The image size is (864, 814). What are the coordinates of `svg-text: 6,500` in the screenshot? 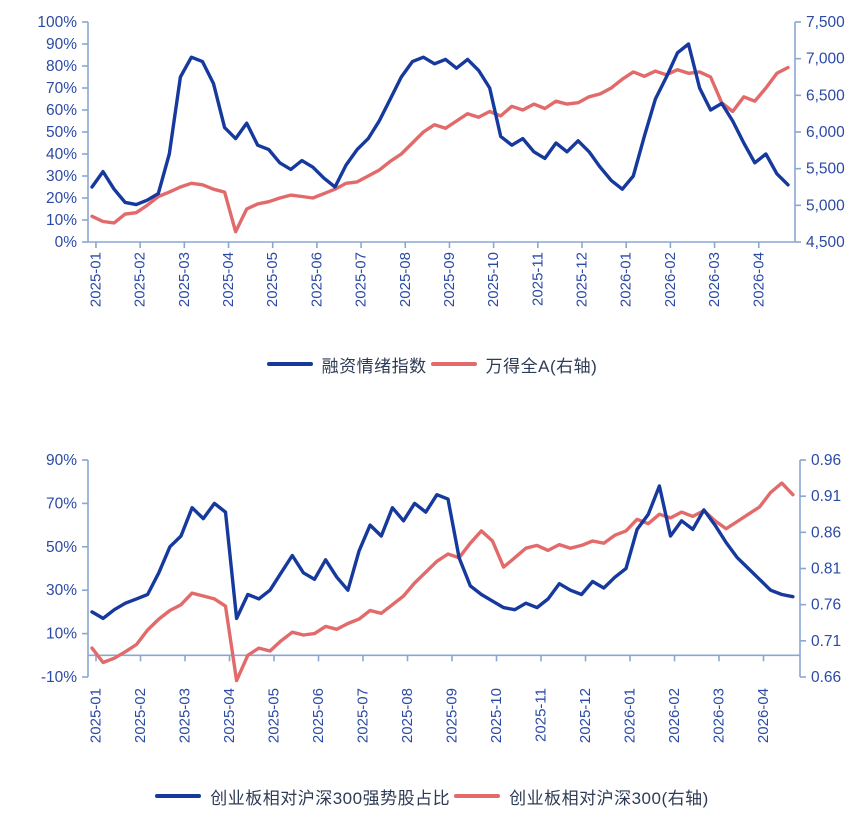 It's located at (825, 95).